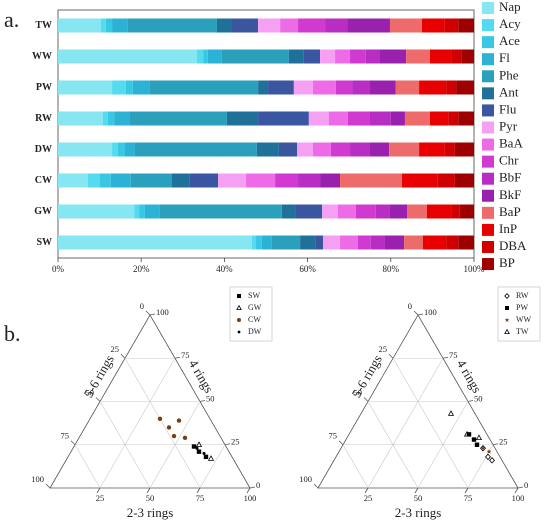 The image size is (550, 524). Describe the element at coordinates (524, 319) in the screenshot. I see `legend-label: WW` at that location.